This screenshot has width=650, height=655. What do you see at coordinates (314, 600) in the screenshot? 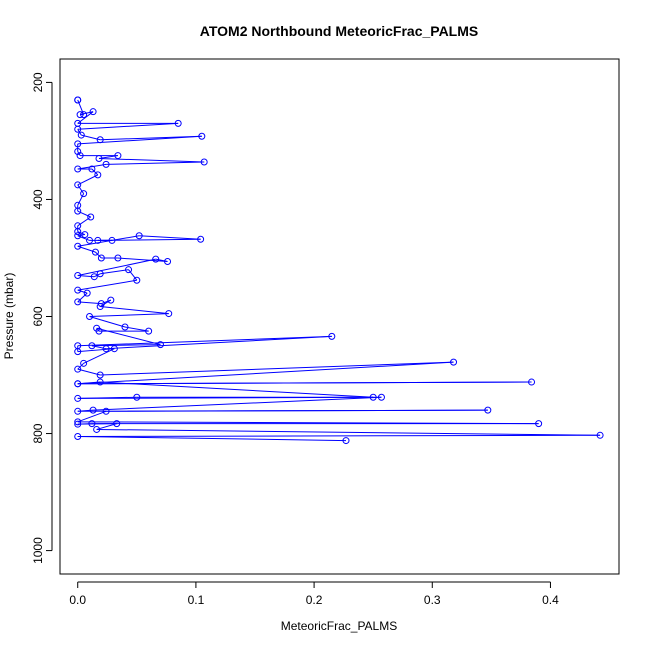
I see `x-tick-label: 0.2` at bounding box center [314, 600].